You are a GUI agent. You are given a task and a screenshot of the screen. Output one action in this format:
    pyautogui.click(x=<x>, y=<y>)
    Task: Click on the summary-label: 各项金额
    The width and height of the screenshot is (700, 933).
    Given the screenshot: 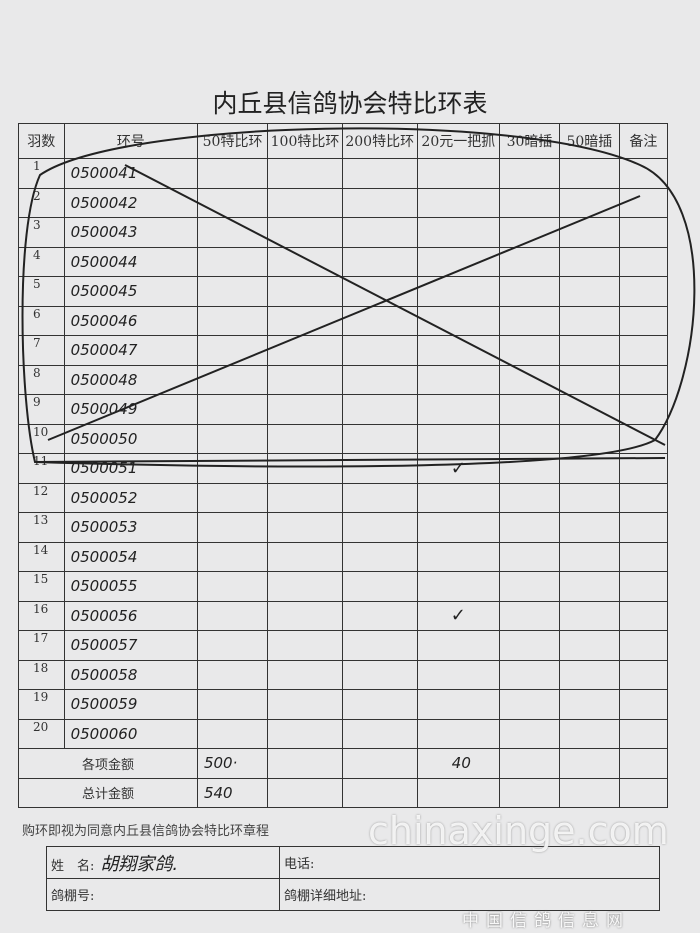 What is the action you would take?
    pyautogui.click(x=108, y=763)
    